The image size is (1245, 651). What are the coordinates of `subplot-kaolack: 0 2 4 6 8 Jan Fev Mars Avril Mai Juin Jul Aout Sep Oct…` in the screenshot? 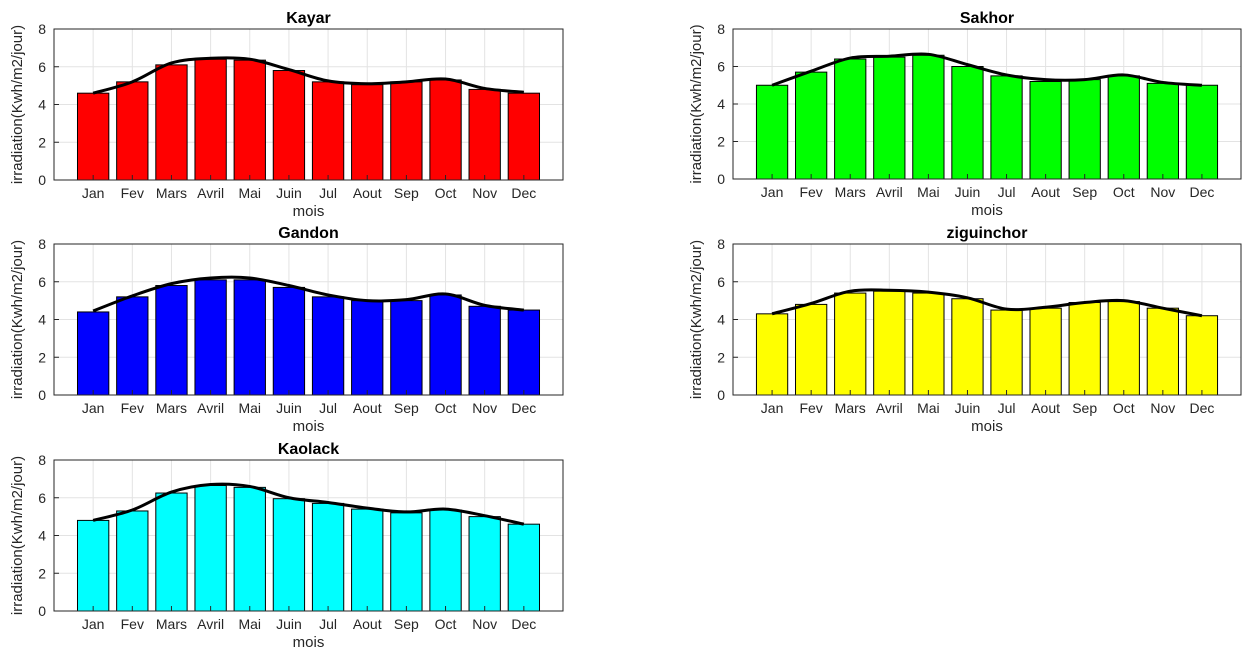 It's located at (286, 546).